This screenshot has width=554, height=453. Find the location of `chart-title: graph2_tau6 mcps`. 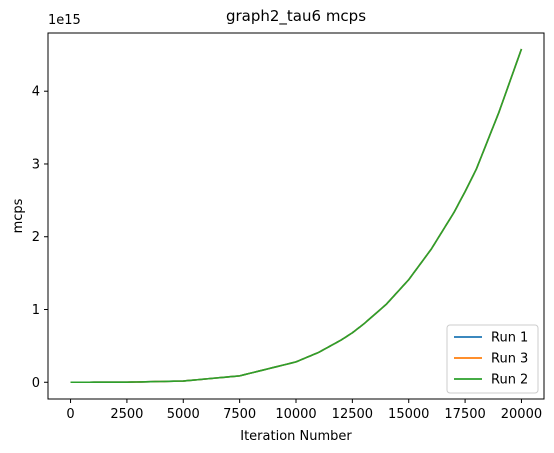

chart-title: graph2_tau6 mcps is located at coordinates (296, 16).